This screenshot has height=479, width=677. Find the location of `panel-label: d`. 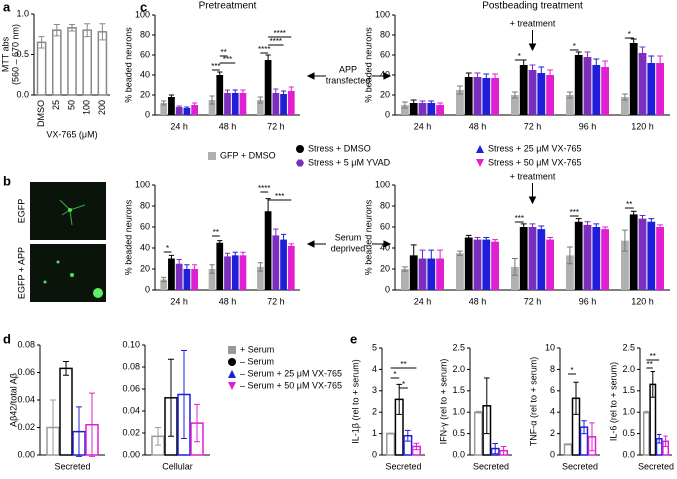

panel-label: d is located at coordinates (7, 338).